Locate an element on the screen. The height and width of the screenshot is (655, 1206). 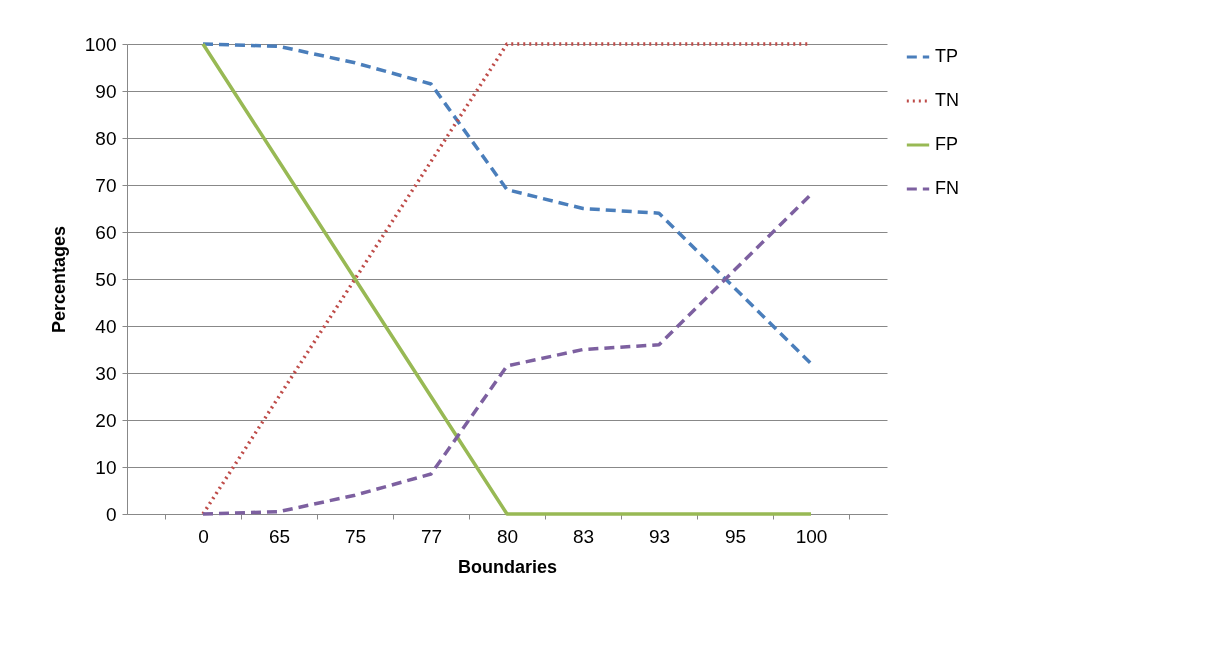
y-tick-label: 100 is located at coordinates (100, 44).